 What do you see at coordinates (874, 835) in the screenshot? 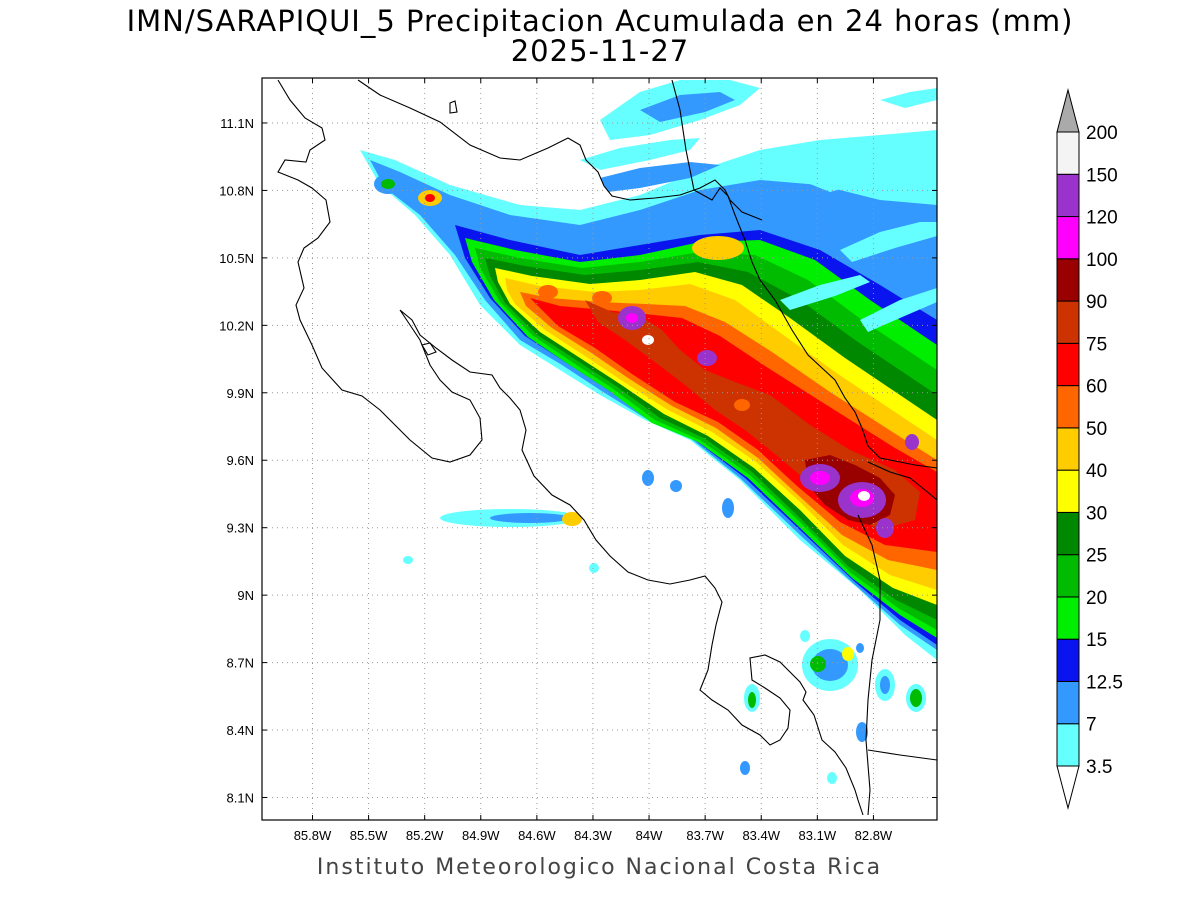
I see `lon-tick-label: 82.8W` at bounding box center [874, 835].